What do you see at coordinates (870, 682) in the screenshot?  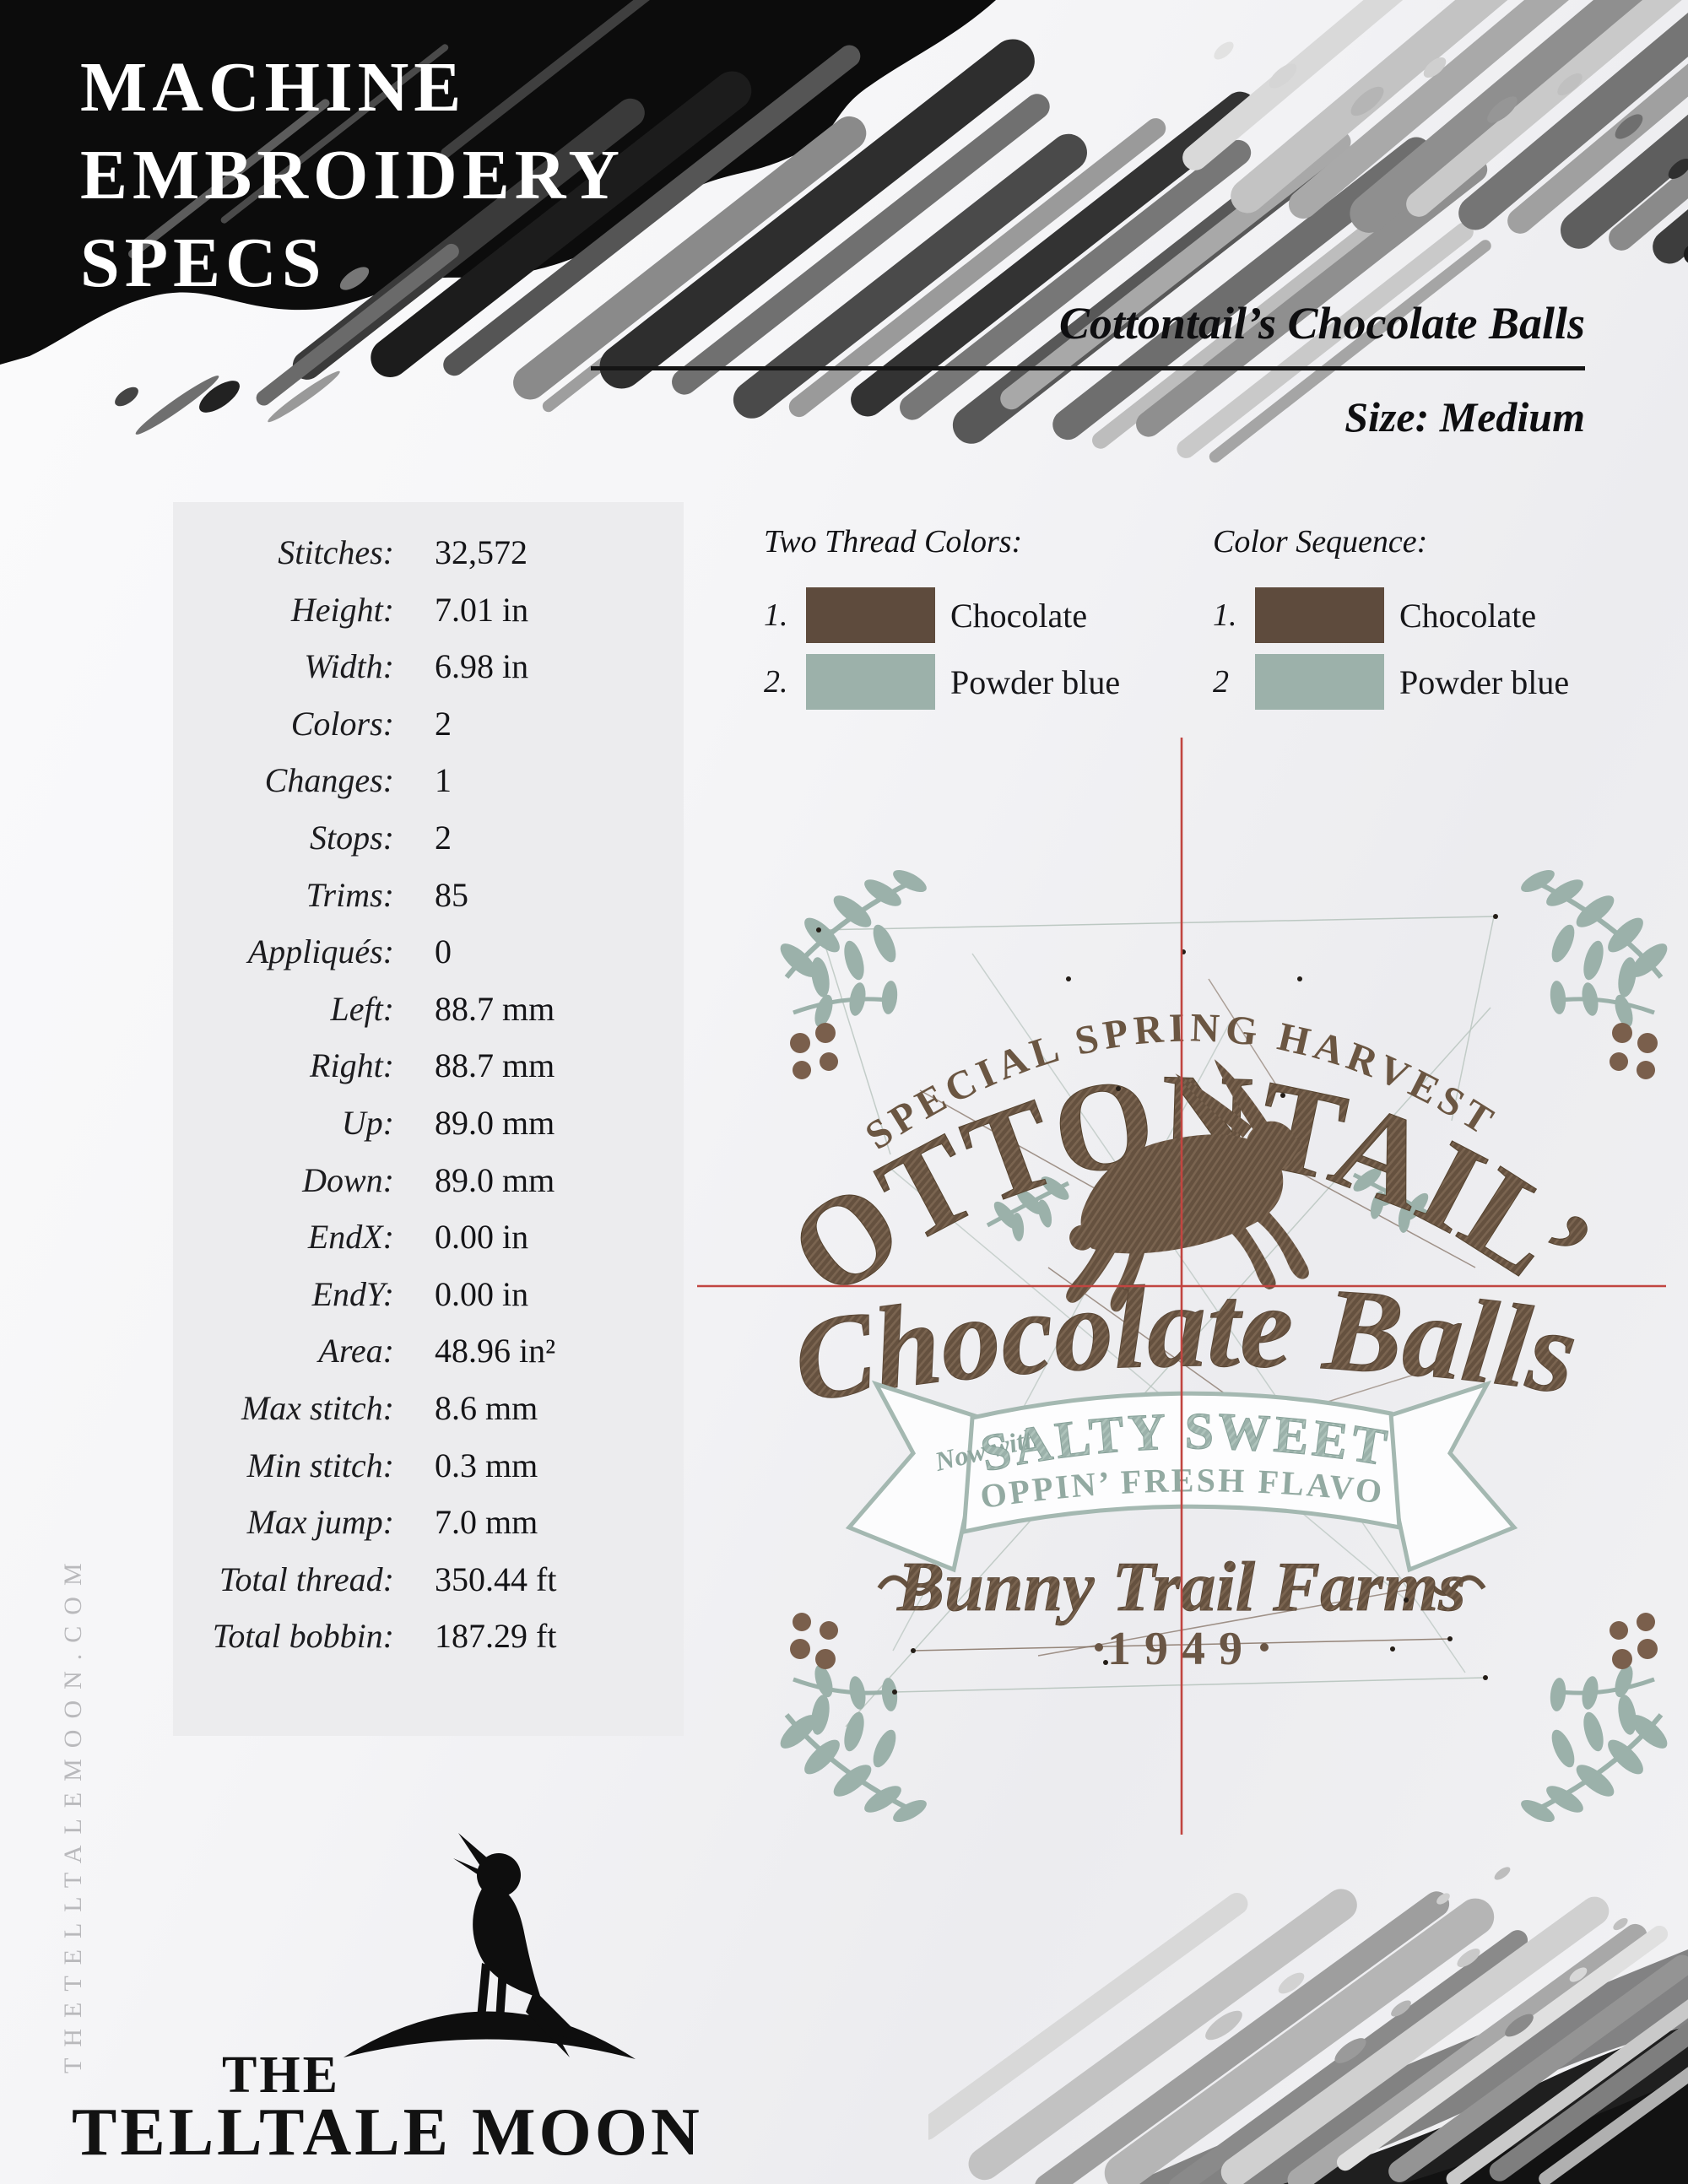 I see `thread-swatch-powder-blue` at bounding box center [870, 682].